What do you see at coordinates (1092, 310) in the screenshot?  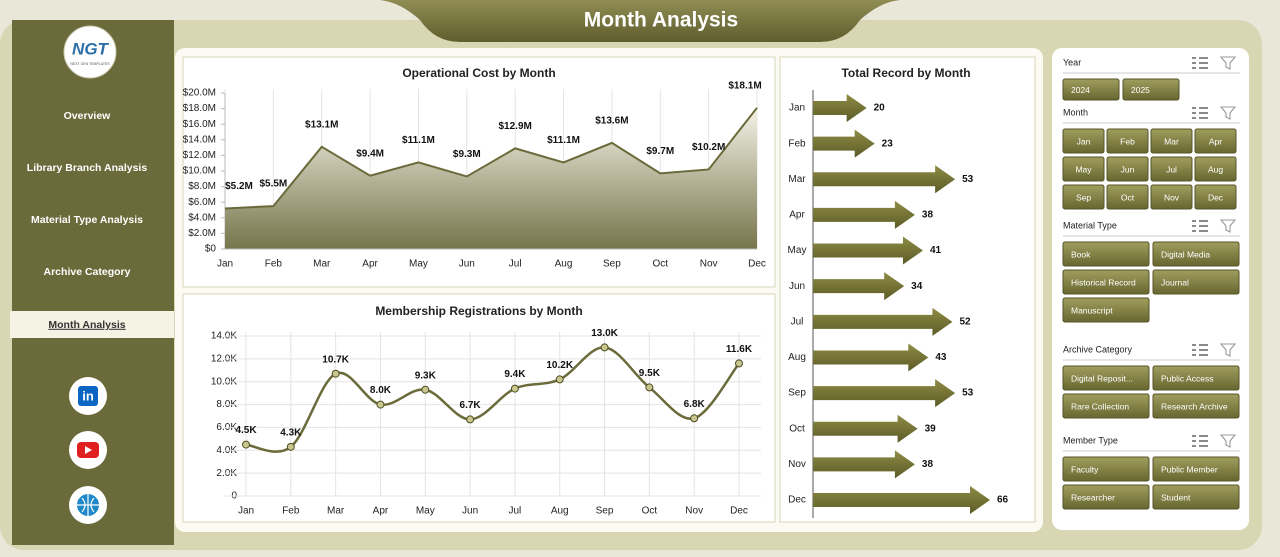 I see `slicer-item: Manuscript` at bounding box center [1092, 310].